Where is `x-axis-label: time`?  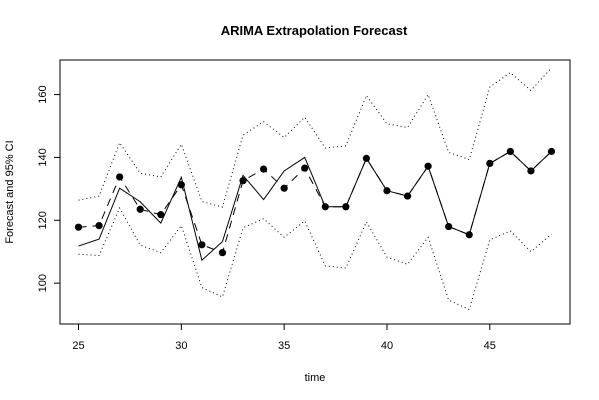
x-axis-label: time is located at coordinates (315, 378).